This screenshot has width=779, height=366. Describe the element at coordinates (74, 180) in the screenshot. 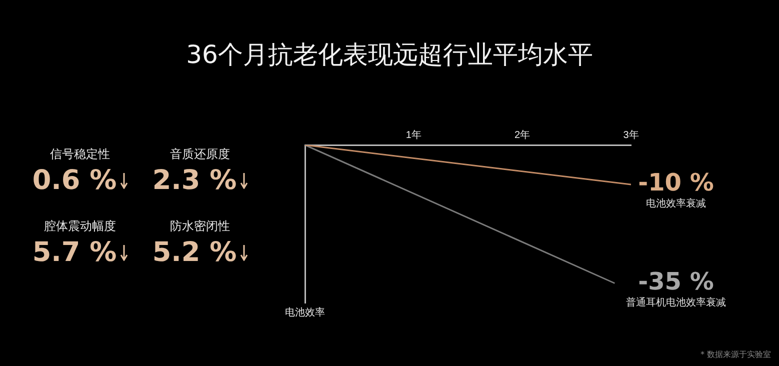

I see `data-label: 0.6 %` at that location.